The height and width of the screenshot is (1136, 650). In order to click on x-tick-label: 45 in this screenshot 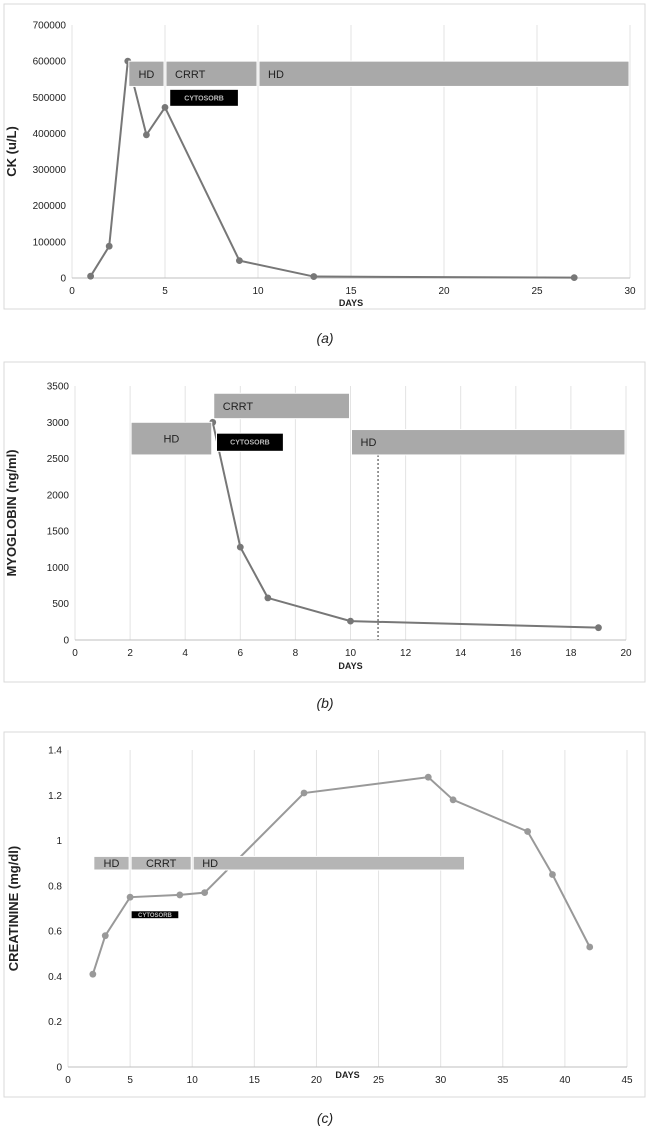, I will do `click(627, 1080)`.